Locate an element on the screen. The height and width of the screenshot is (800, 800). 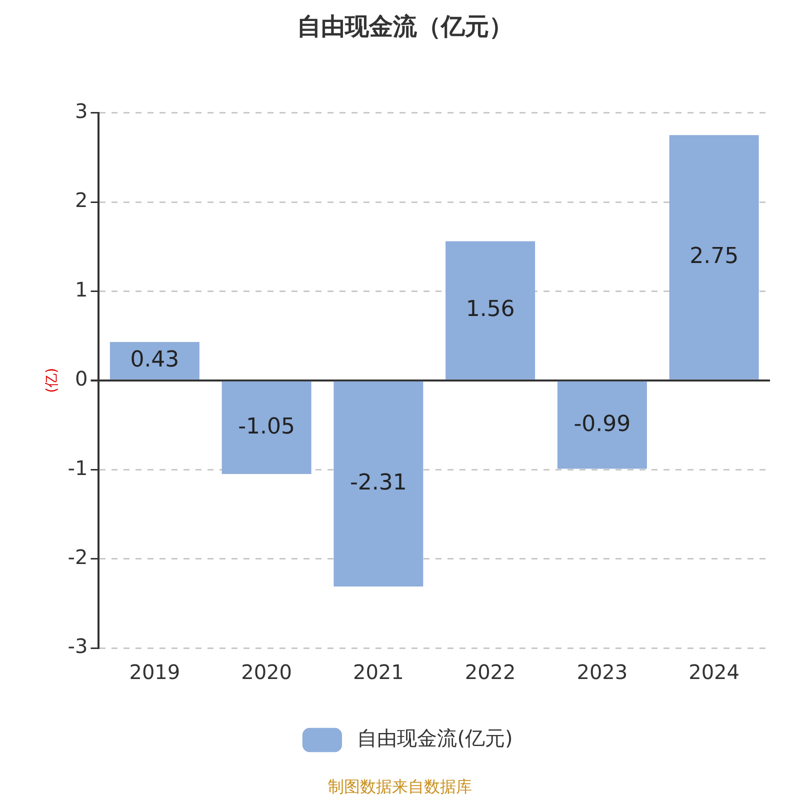
x-tick-label: 2019 is located at coordinates (154, 672).